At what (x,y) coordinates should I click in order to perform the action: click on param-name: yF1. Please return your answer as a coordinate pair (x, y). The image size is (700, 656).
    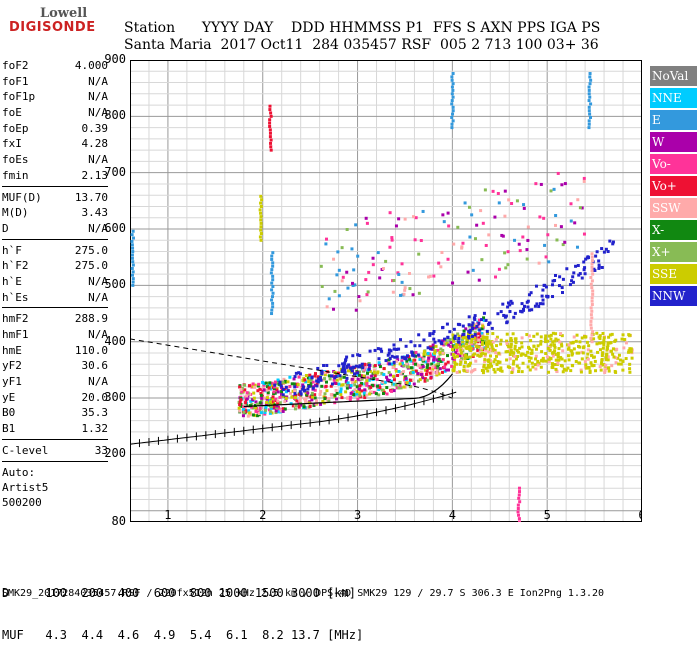
    Looking at the image, I should click on (12, 382).